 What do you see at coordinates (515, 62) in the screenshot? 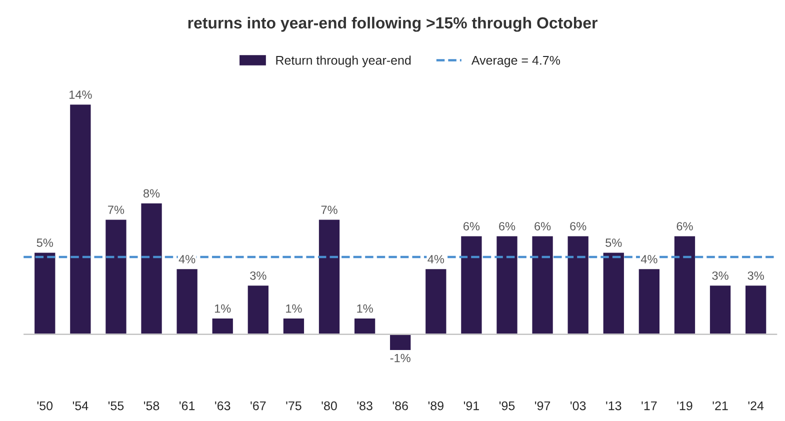
I see `legend-label: Average = 4.7%` at bounding box center [515, 62].